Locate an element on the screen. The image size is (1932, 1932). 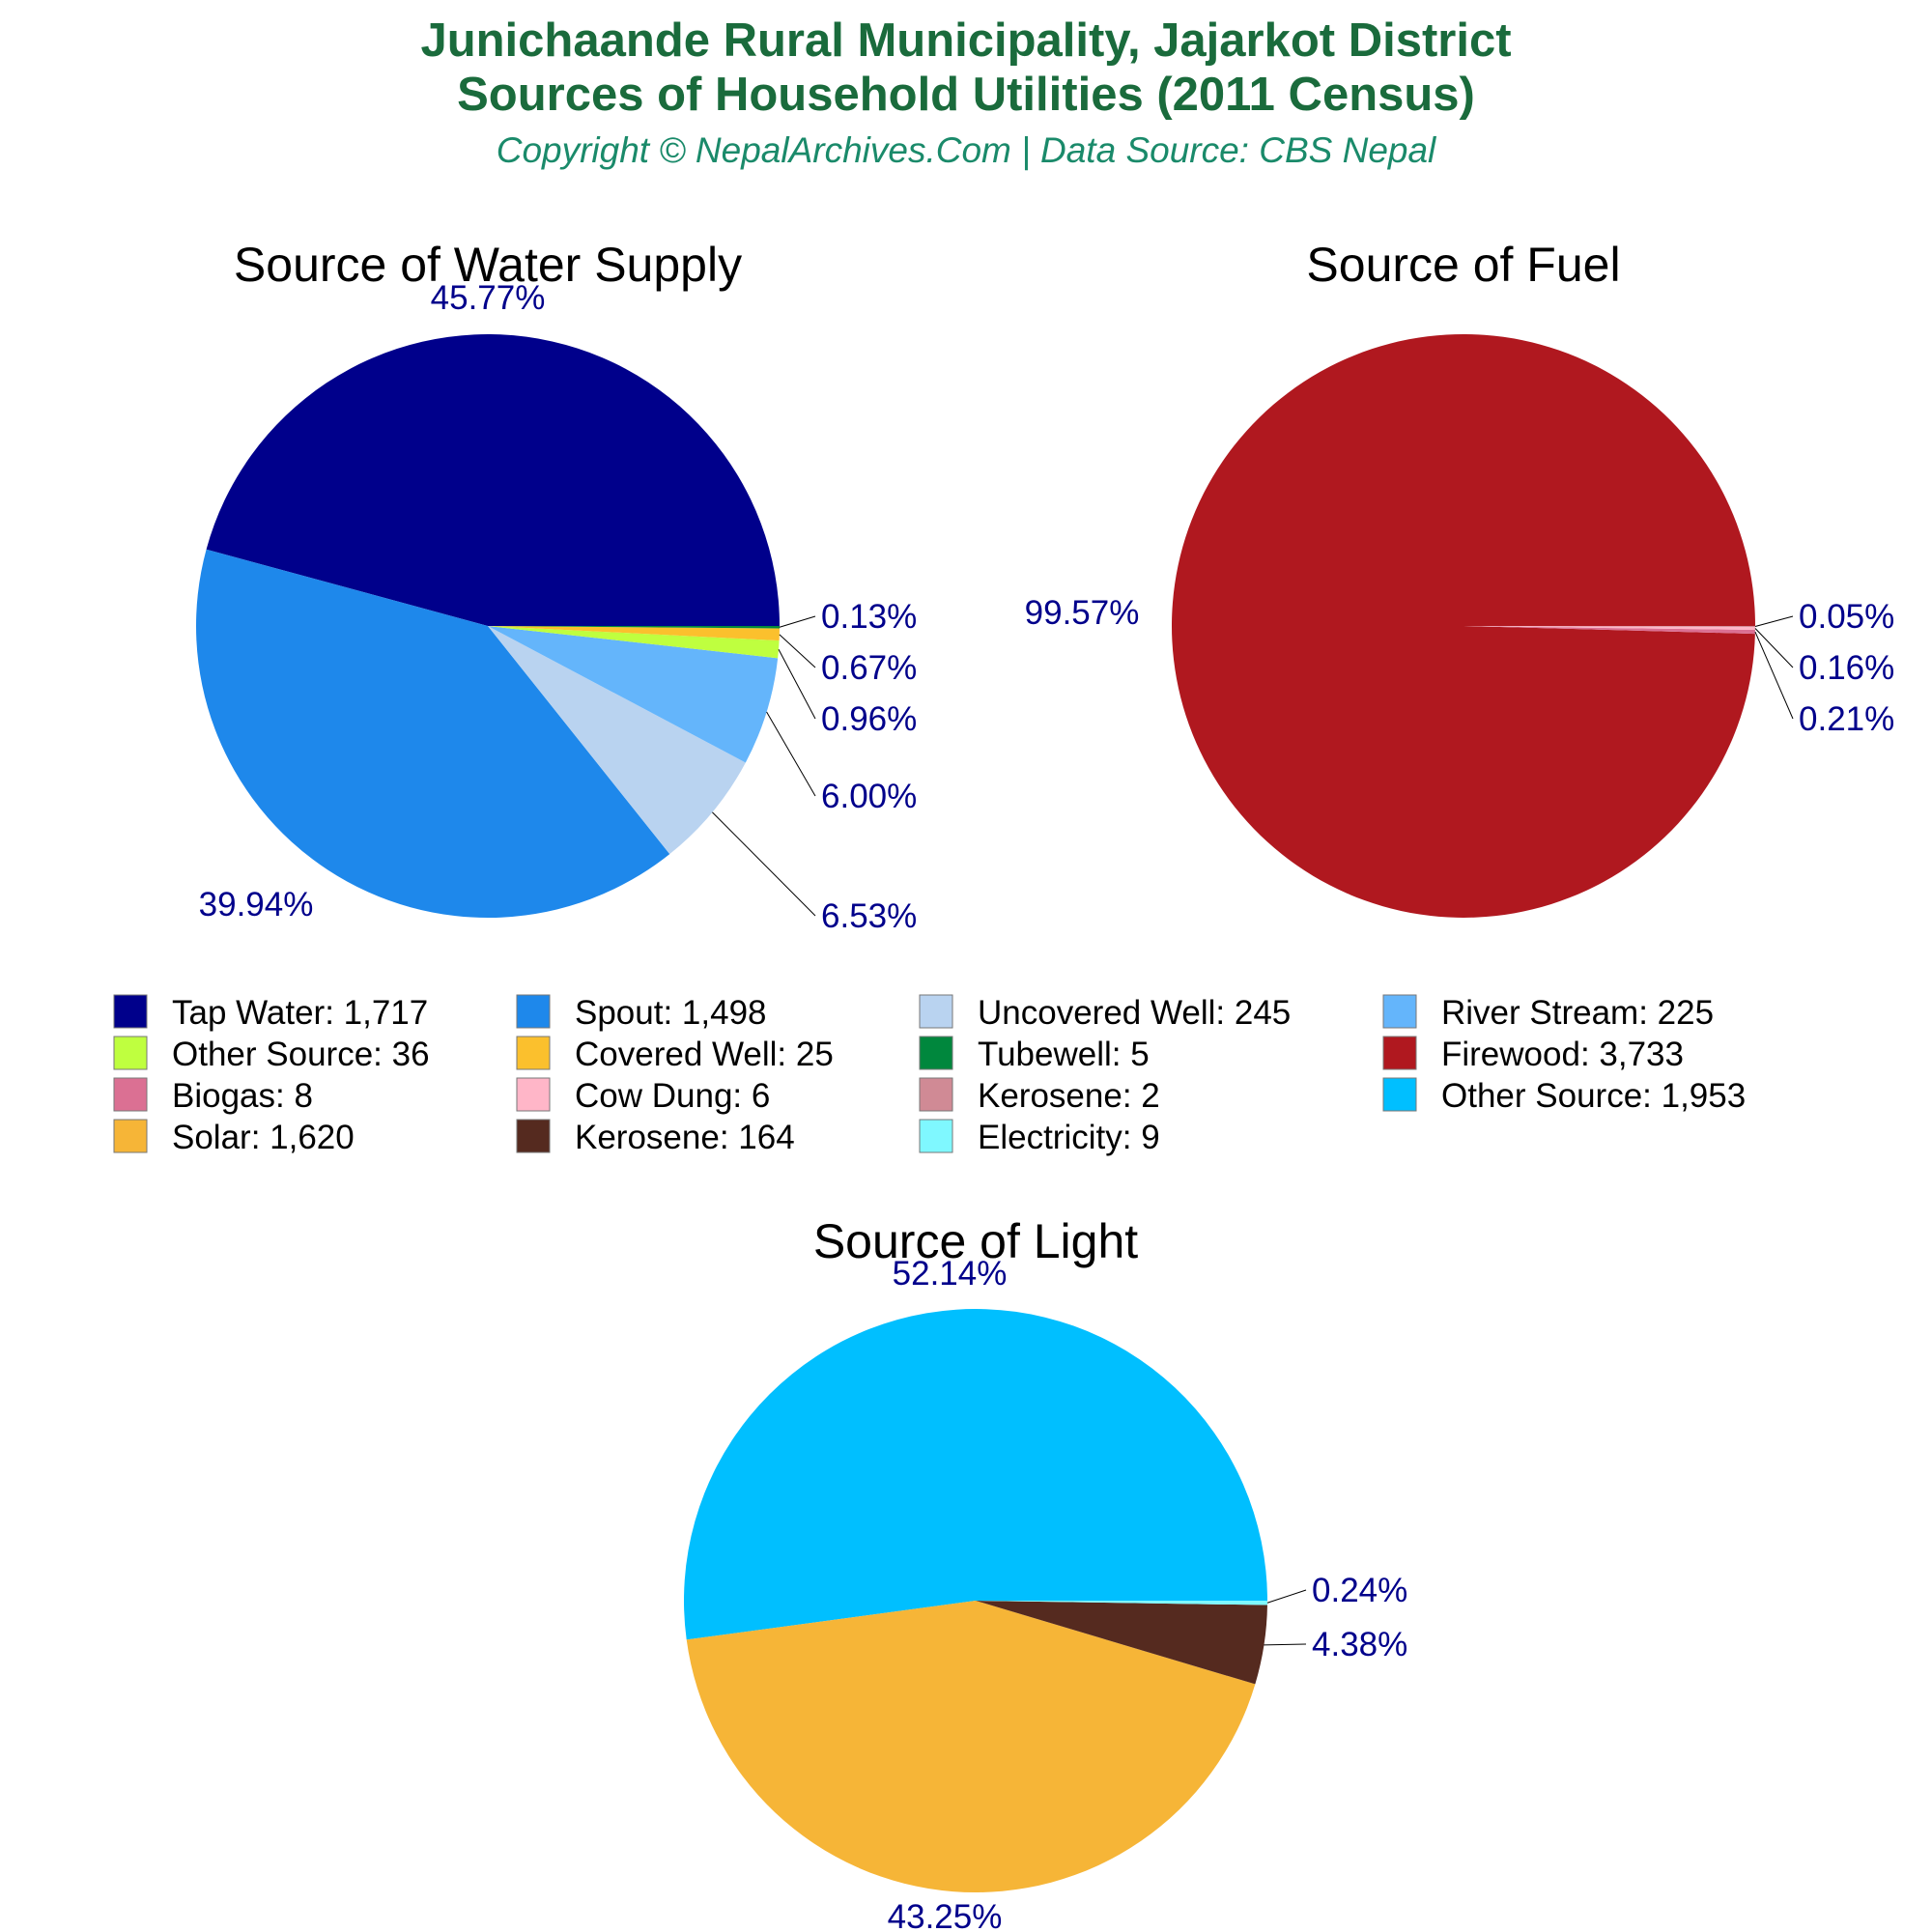
legend-item: Tubewell: 5 is located at coordinates (1034, 1054).